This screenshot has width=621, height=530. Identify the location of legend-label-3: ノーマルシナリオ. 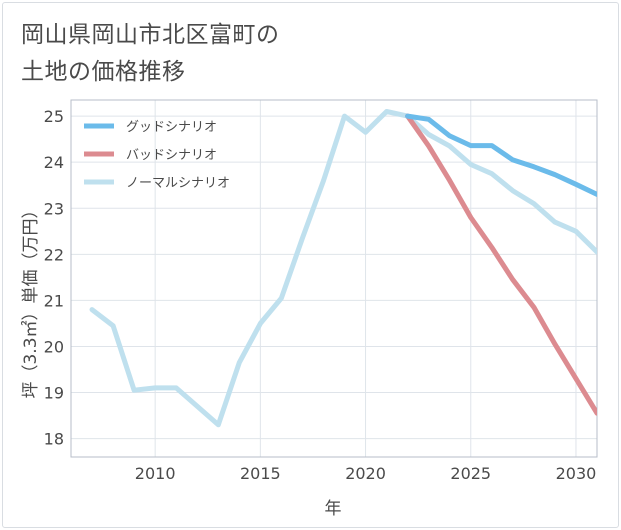
(178, 183).